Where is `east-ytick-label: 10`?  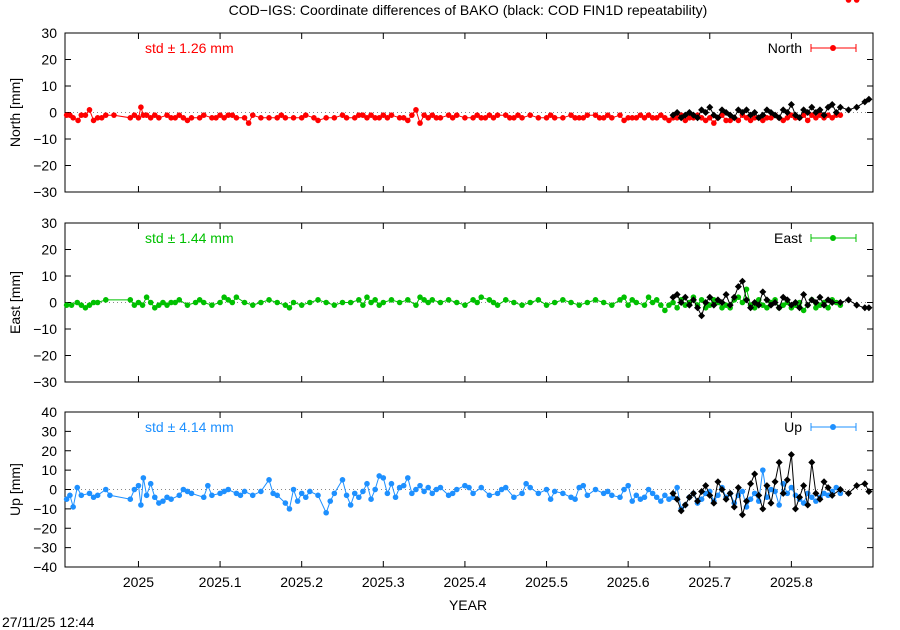
east-ytick-label: 10 is located at coordinates (49, 276).